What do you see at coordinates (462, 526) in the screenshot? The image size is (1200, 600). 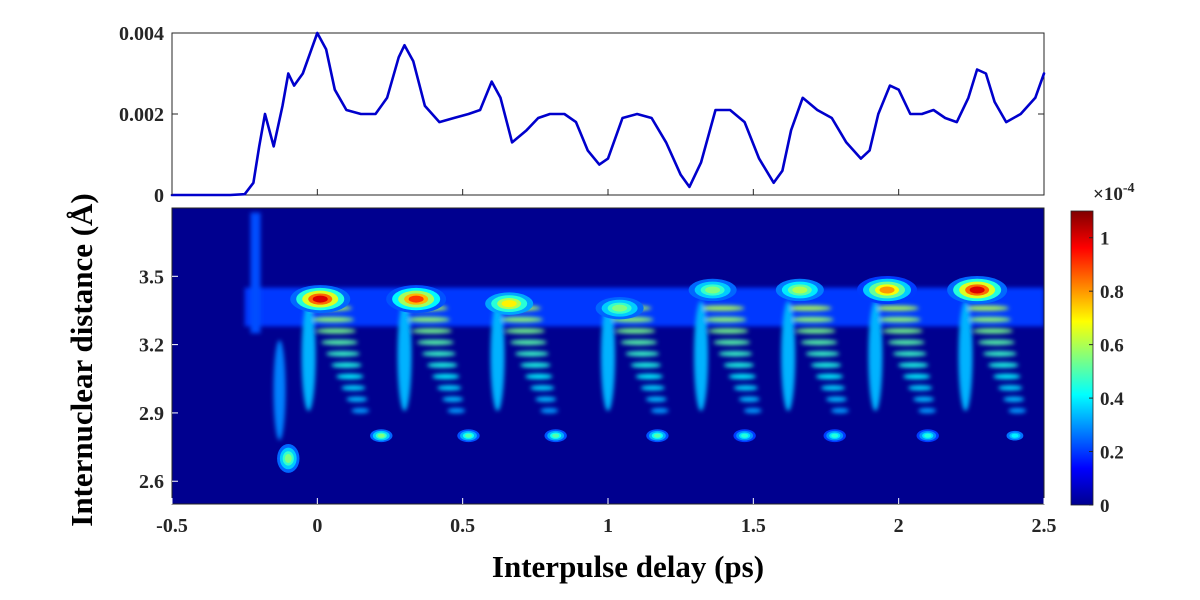 I see `x-tick-label: 0.5` at bounding box center [462, 526].